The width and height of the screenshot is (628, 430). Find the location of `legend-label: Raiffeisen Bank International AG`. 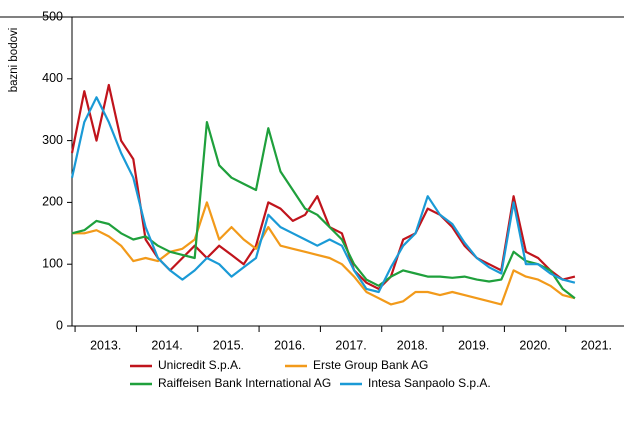

legend-label: Raiffeisen Bank International AG is located at coordinates (244, 383).